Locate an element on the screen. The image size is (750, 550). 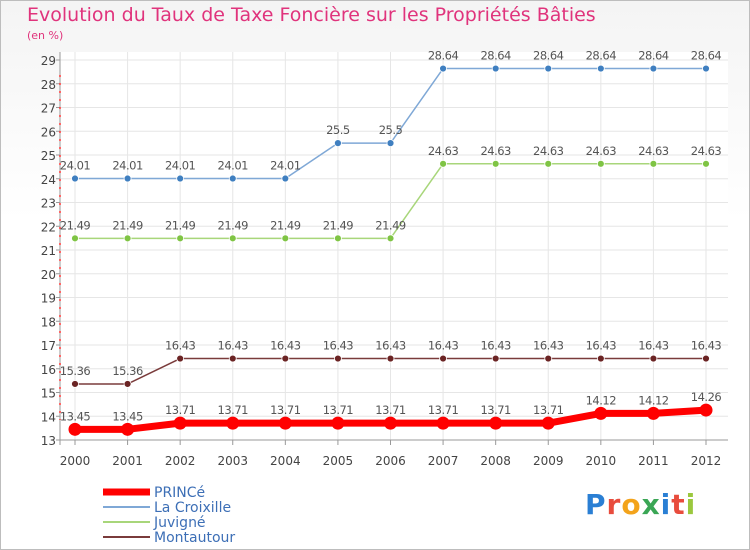
y-tick-label: 27 is located at coordinates (48, 109).